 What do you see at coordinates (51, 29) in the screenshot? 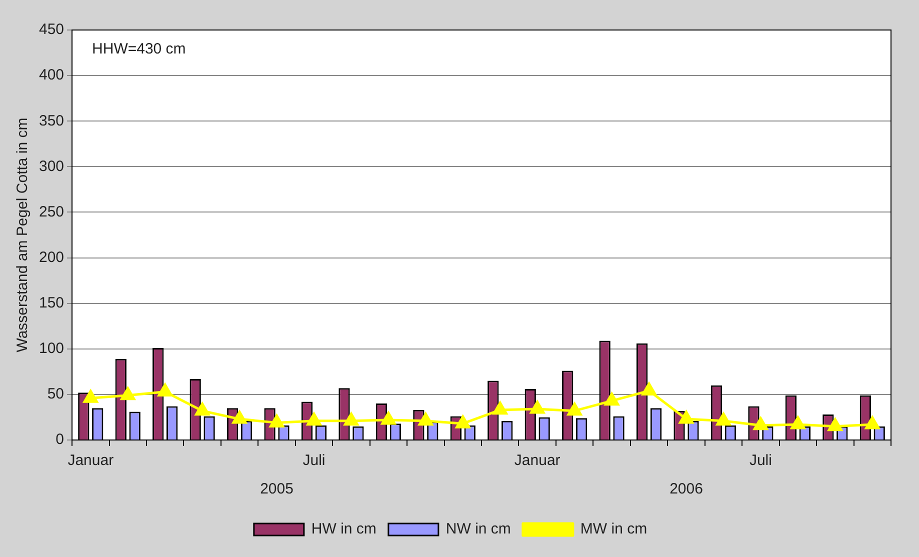
I see `y-tick-label: 450` at bounding box center [51, 29].